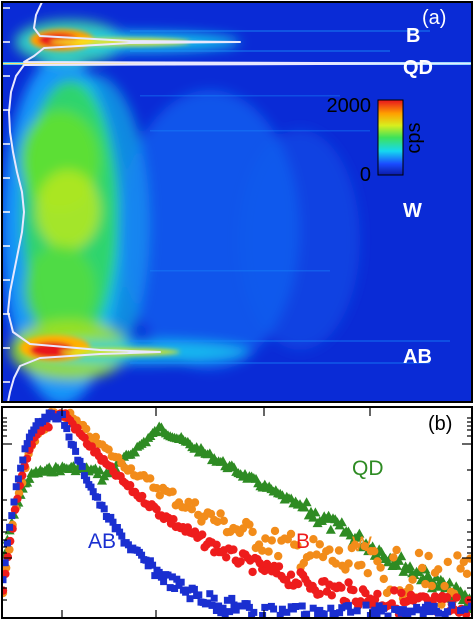 This screenshot has height=620, width=474. I want to click on panel-a-tag: (a), so click(434, 18).